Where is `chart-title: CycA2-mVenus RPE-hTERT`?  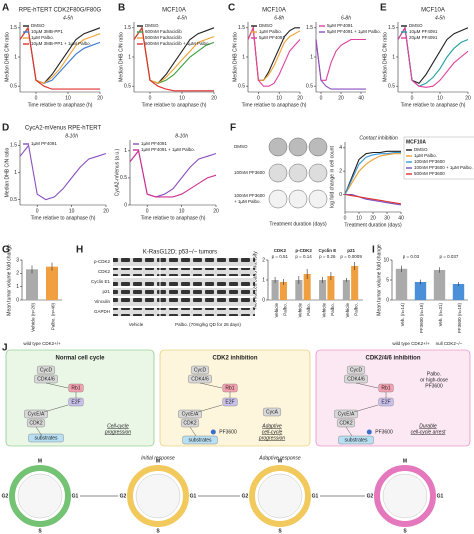
chart-title: CycA2-mVenus RPE-hTERT is located at coordinates (63, 129).